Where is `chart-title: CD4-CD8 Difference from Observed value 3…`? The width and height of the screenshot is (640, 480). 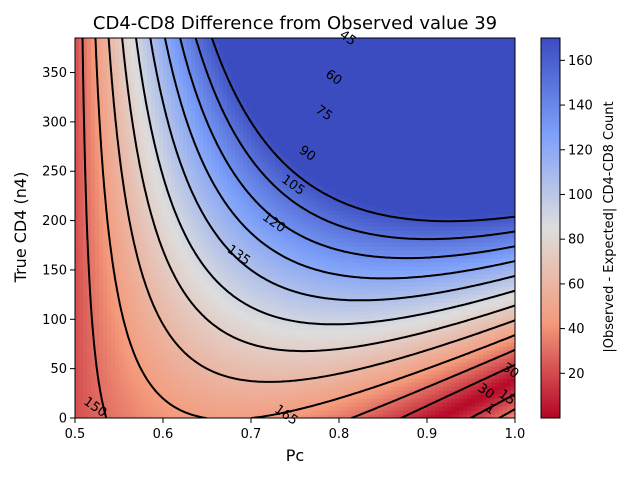 chart-title: CD4-CD8 Difference from Observed value 3… is located at coordinates (295, 23).